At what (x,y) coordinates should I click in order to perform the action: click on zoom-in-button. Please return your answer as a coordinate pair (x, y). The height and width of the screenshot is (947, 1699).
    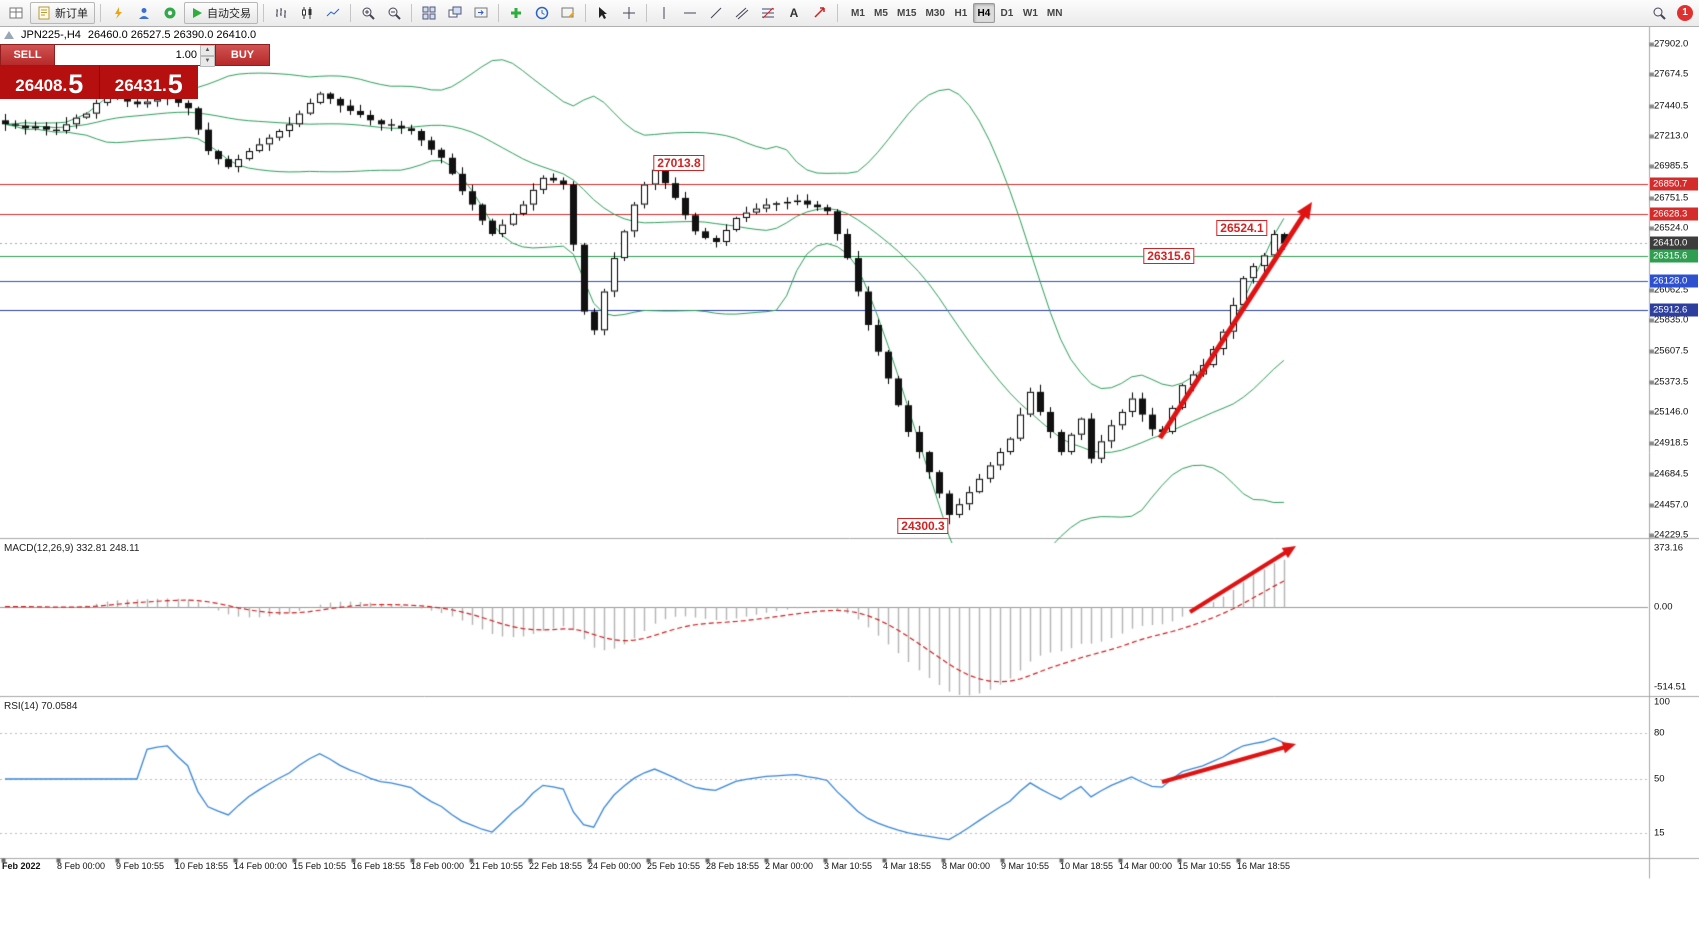
    Looking at the image, I should click on (368, 13).